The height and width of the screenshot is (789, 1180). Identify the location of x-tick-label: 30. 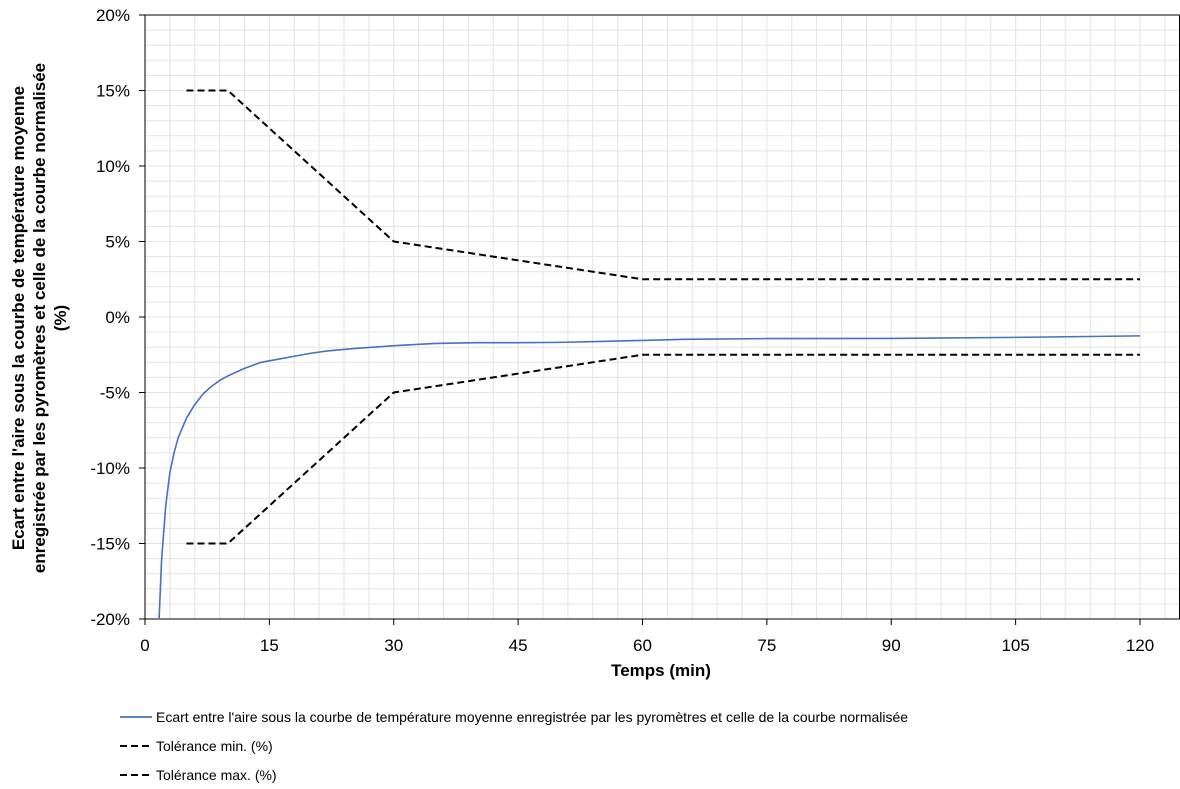
(393, 645).